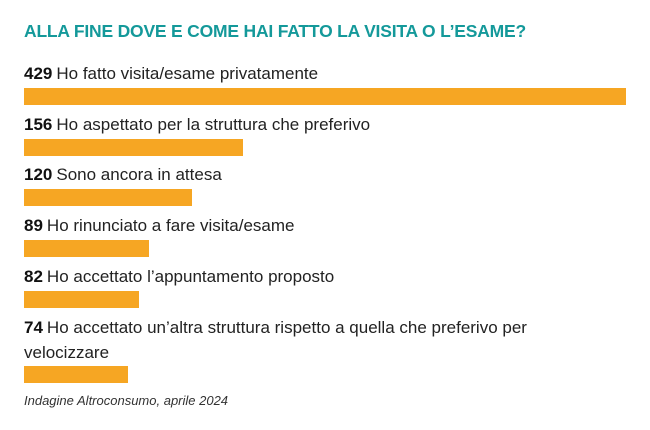 This screenshot has height=430, width=650. What do you see at coordinates (33, 276) in the screenshot?
I see `bar-value: 82` at bounding box center [33, 276].